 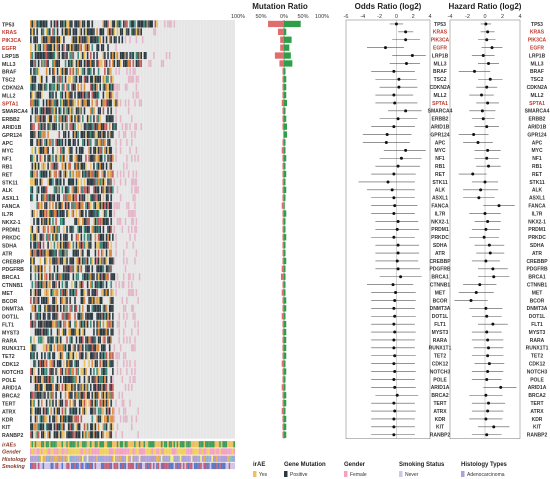 What do you see at coordinates (10, 183) in the screenshot?
I see `gene-label-STK11: STK11` at bounding box center [10, 183].